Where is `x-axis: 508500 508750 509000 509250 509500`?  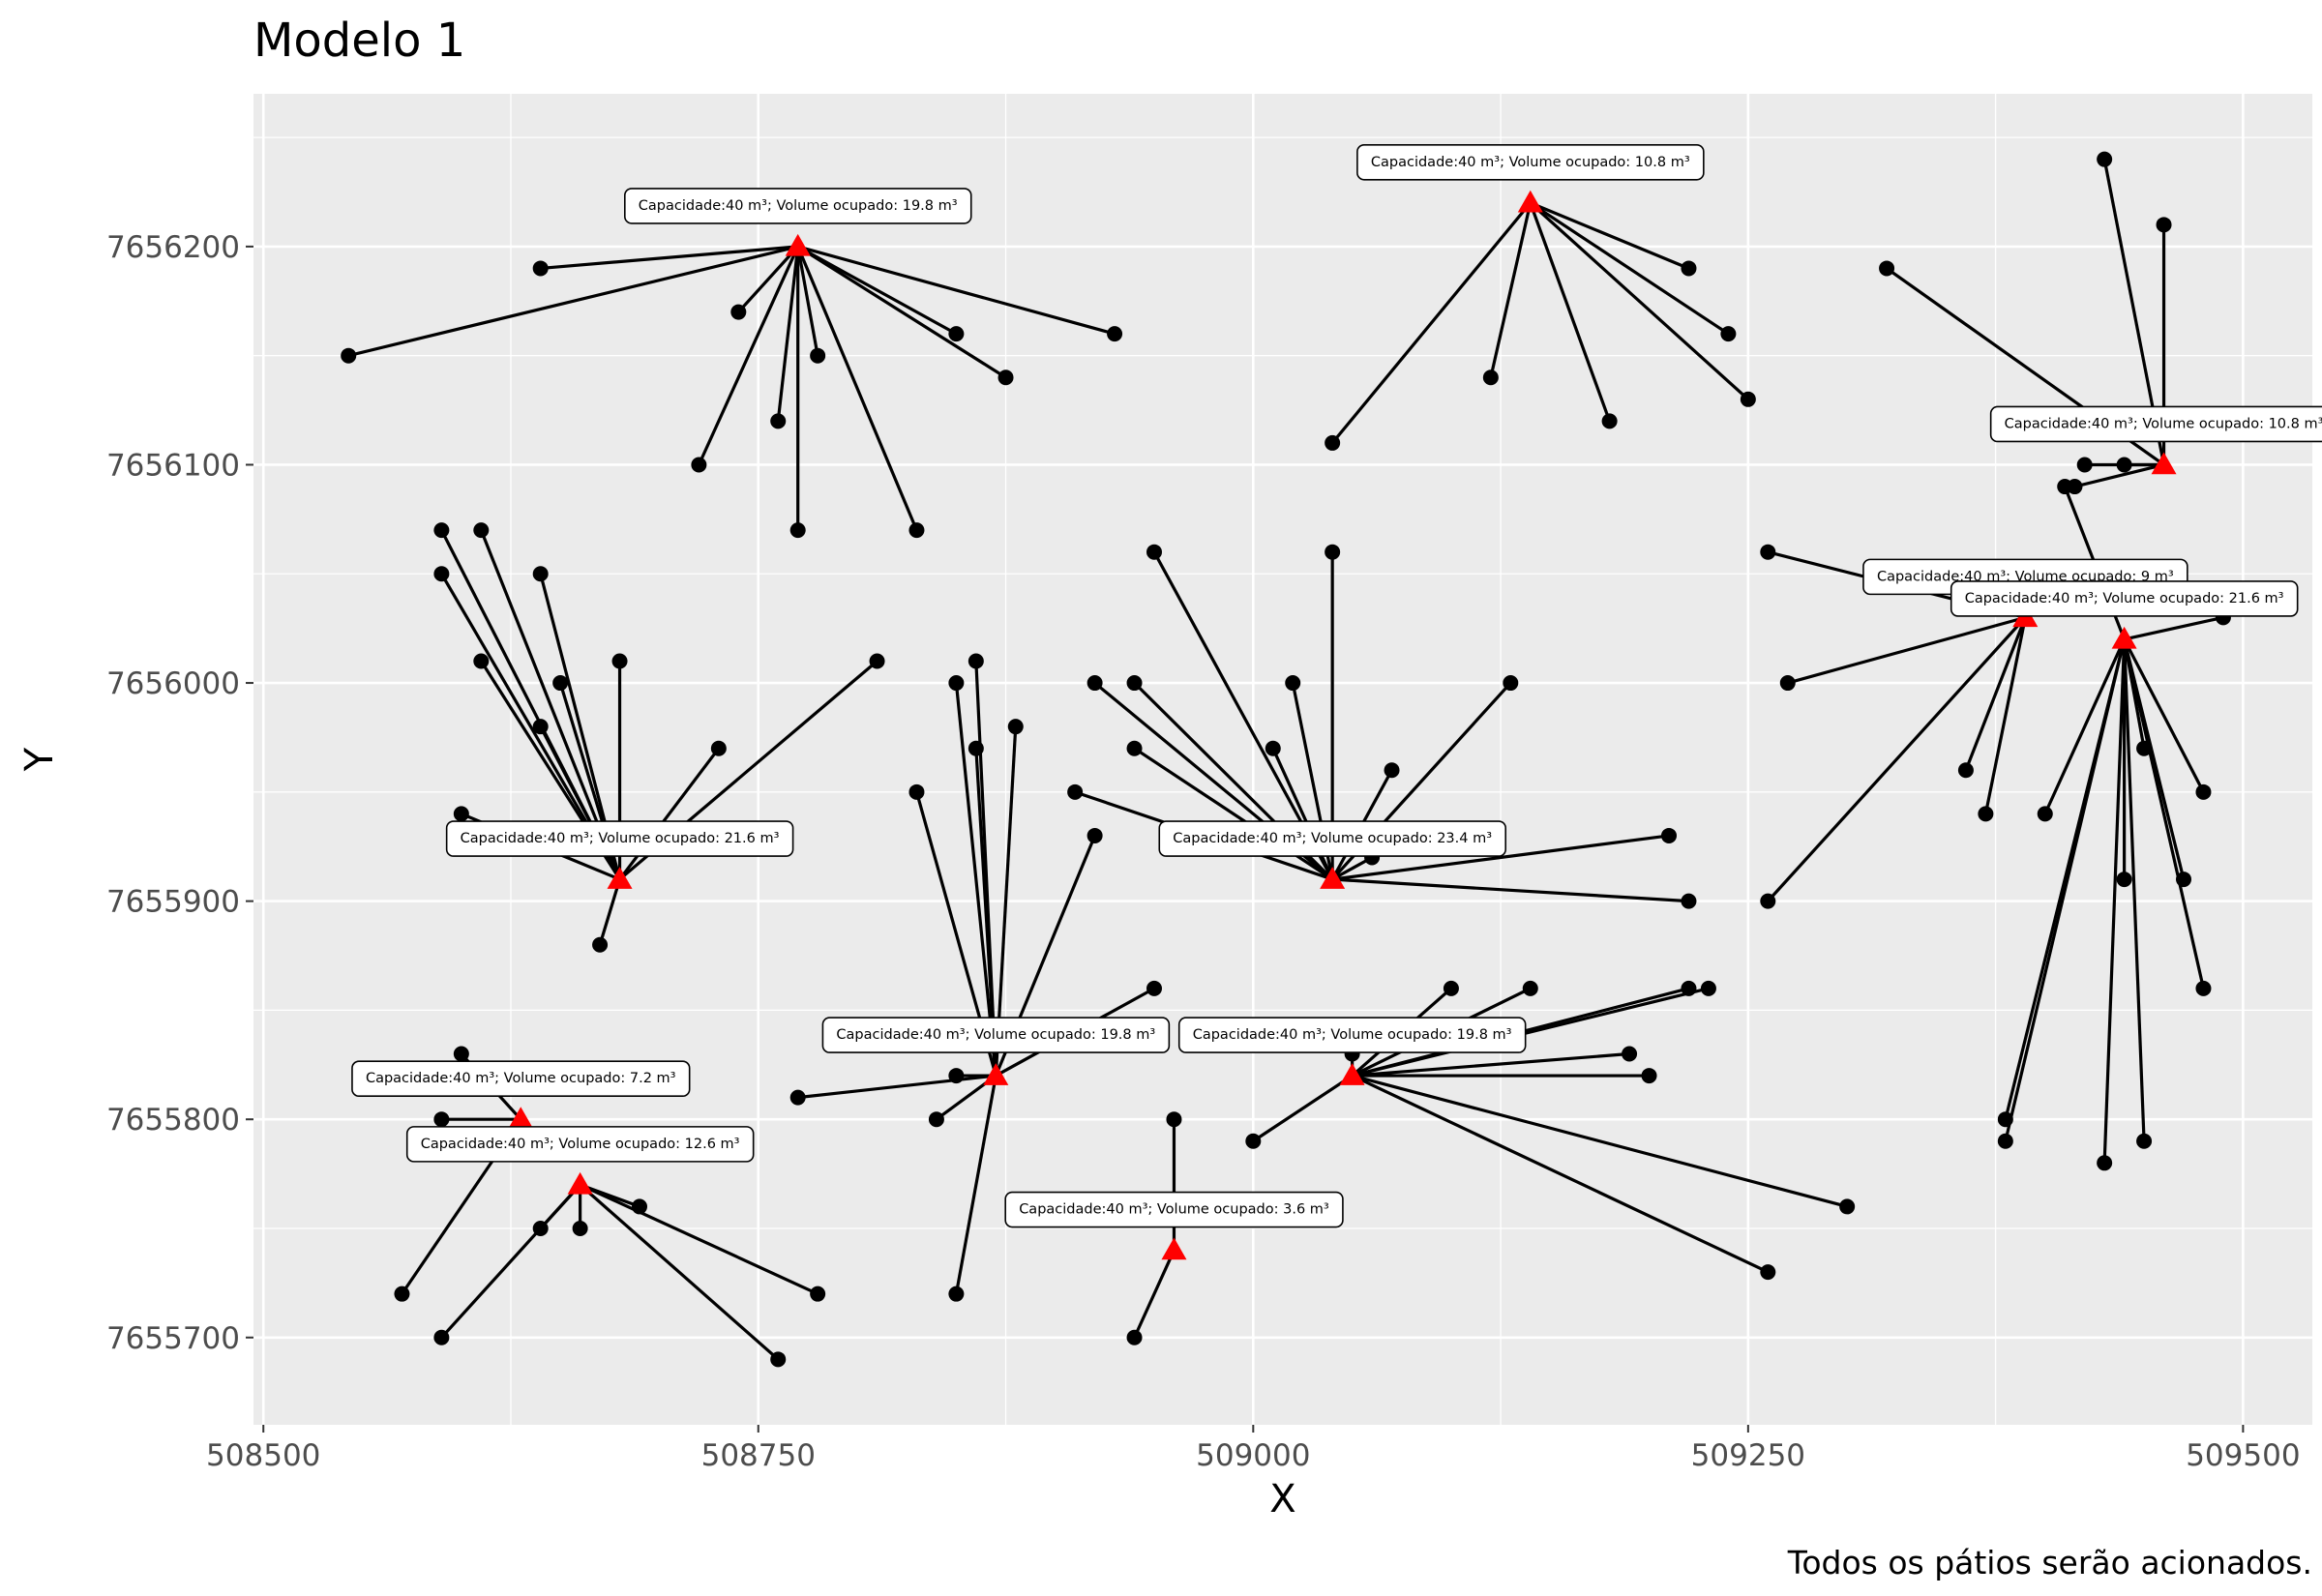 x-axis: 508500 508750 509000 509250 509500 is located at coordinates (1253, 1449).